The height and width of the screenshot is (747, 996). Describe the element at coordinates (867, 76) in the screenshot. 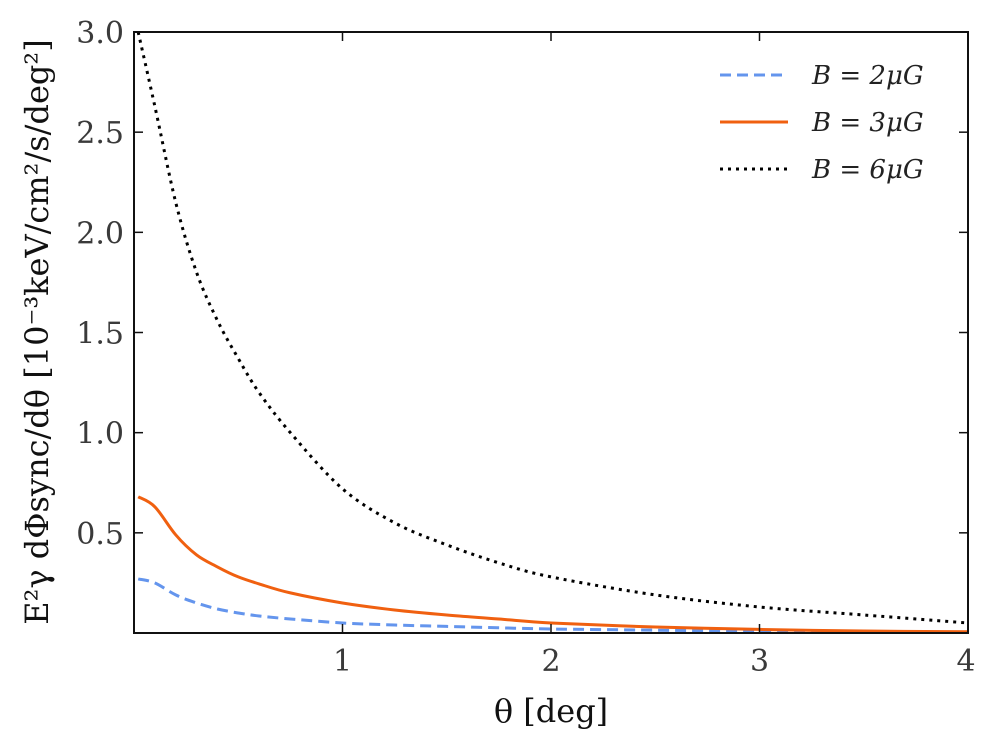

I see `legend-label-0: B = 2μG` at that location.